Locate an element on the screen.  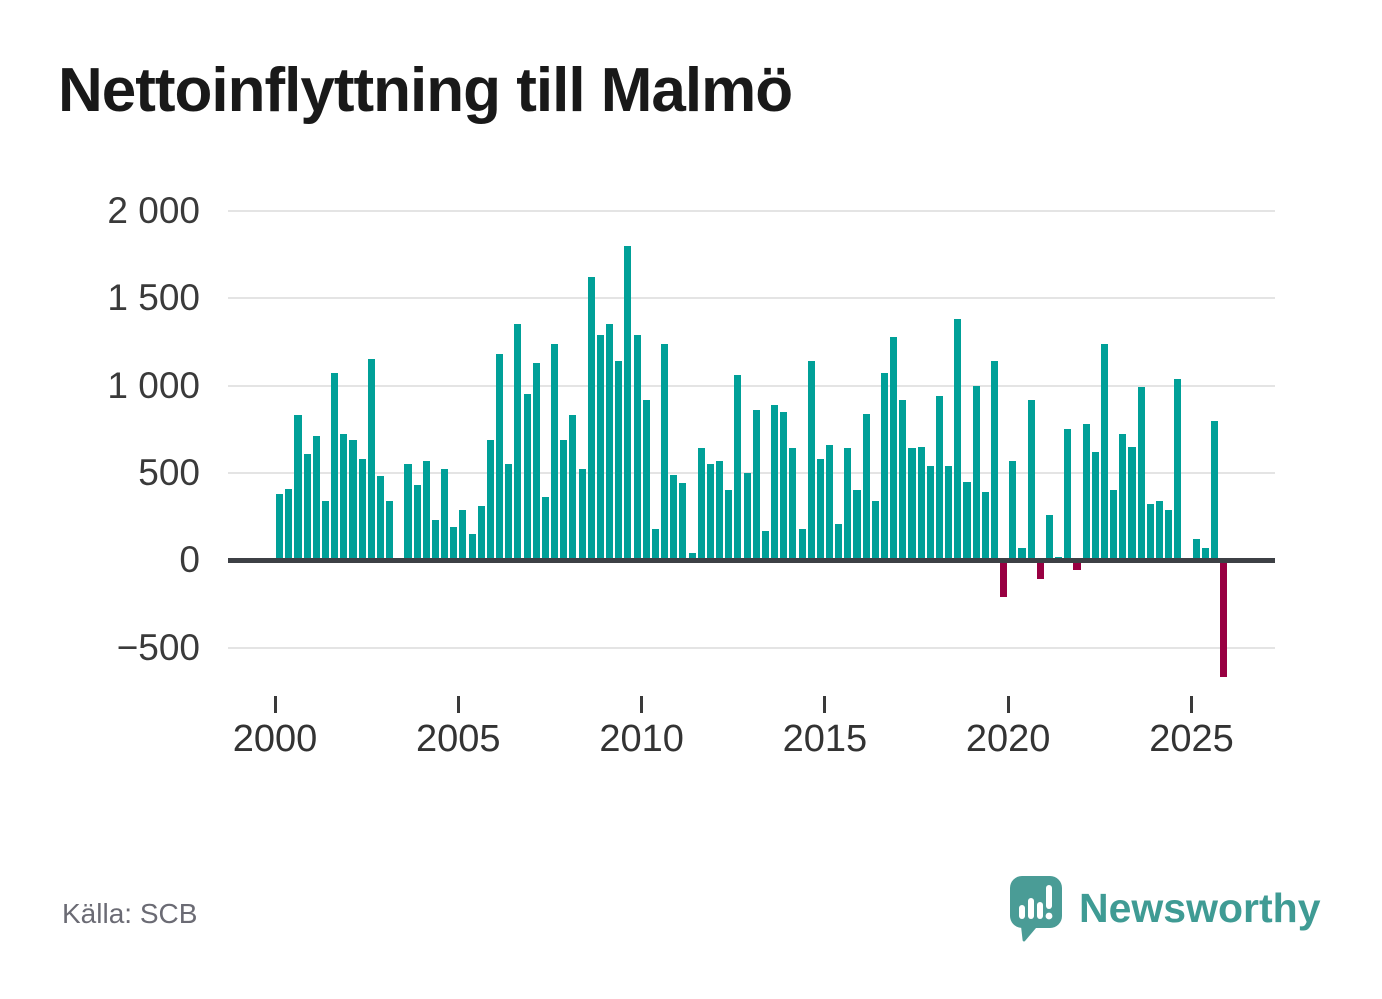
y-axis-label: 1 500 is located at coordinates (153, 298).